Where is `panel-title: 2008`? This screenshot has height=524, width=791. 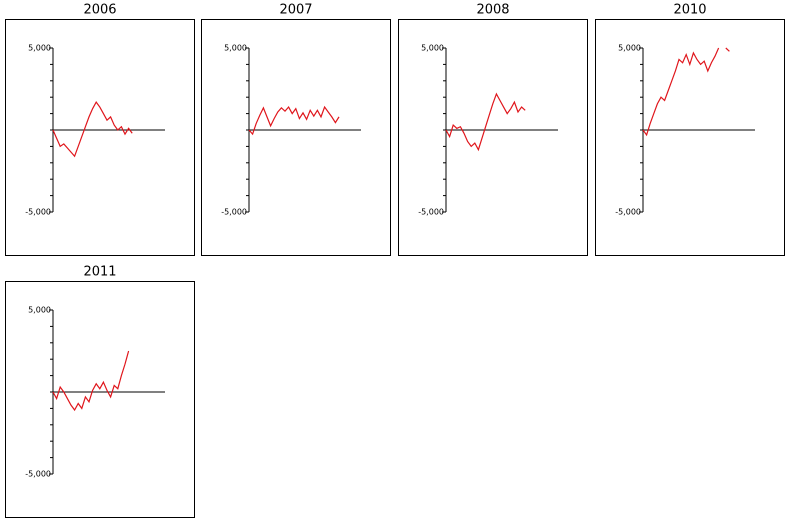 panel-title: 2008 is located at coordinates (492, 10).